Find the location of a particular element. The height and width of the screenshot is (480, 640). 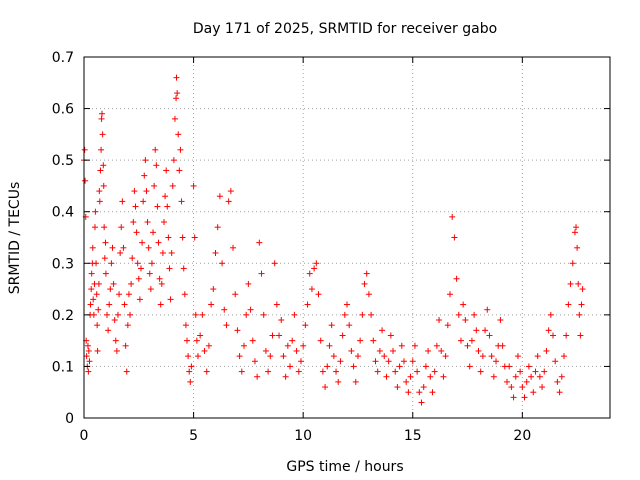

x-tick-label: 10 is located at coordinates (303, 436).